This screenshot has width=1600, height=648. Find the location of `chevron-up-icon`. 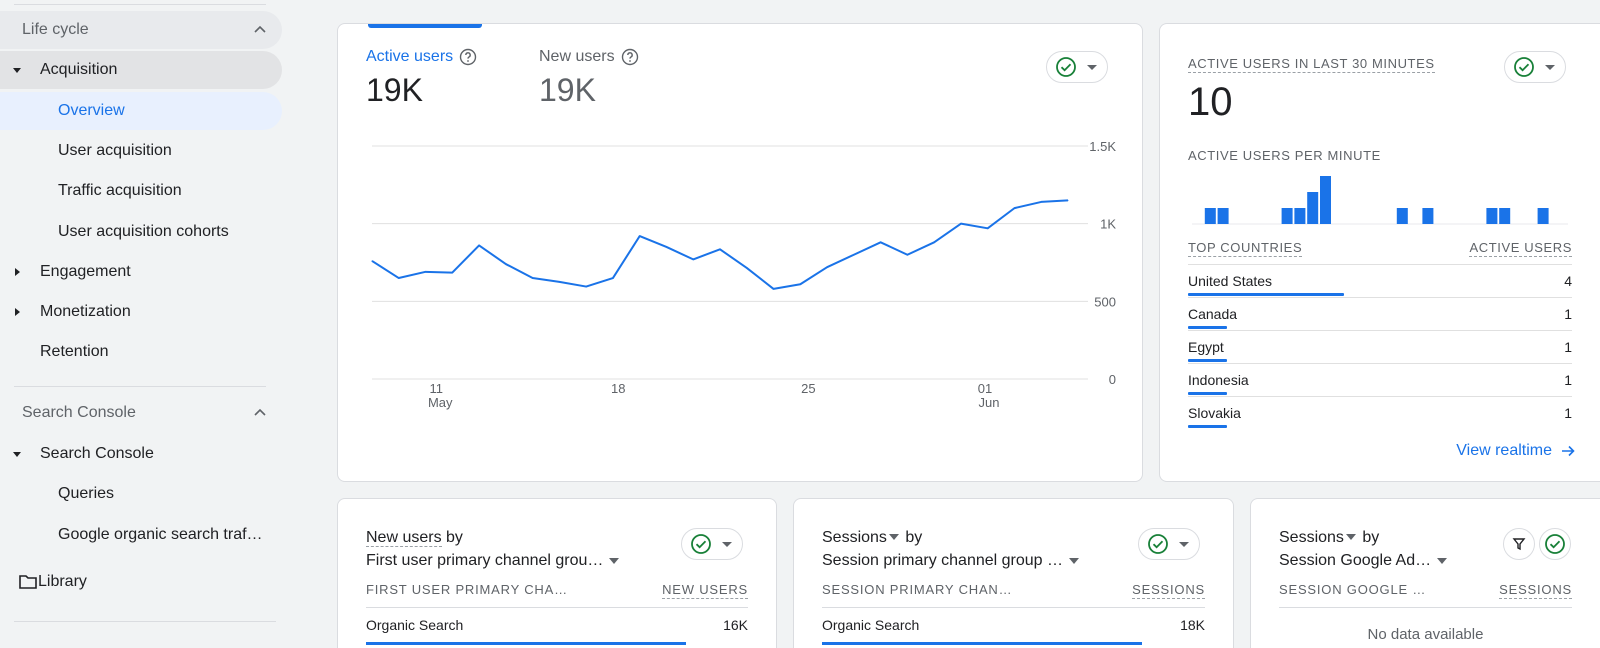

chevron-up-icon is located at coordinates (260, 412).